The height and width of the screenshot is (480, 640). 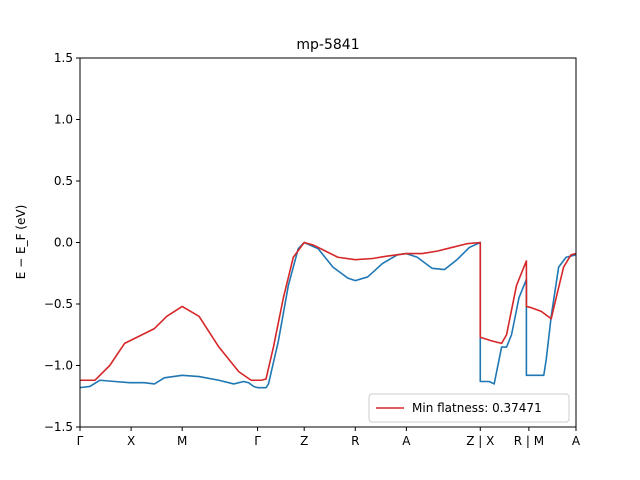 I want to click on x-tick-label: Z, so click(x=304, y=441).